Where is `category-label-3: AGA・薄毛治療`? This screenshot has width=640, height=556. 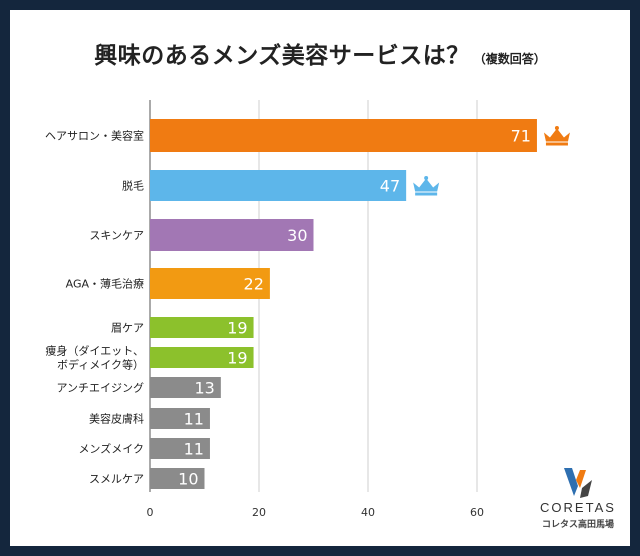 category-label-3: AGA・薄毛治療 is located at coordinates (105, 284).